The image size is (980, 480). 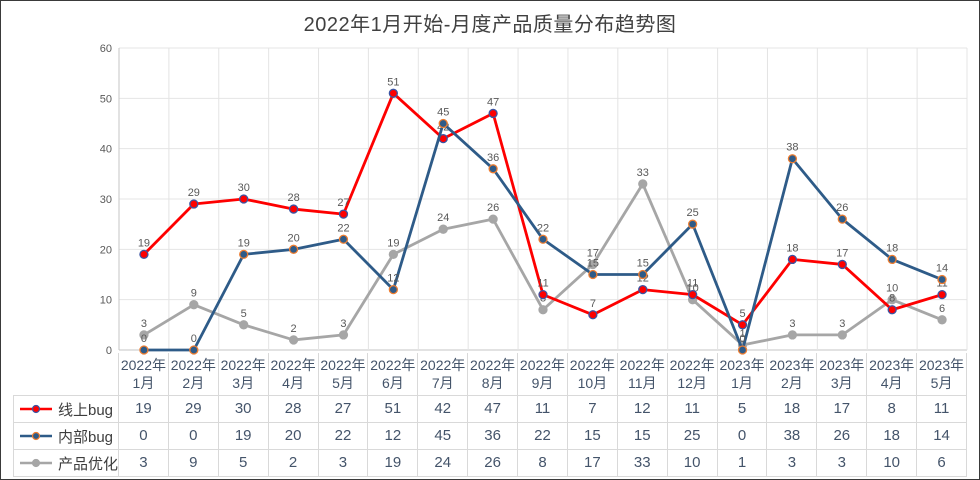 What do you see at coordinates (493, 409) in the screenshot?
I see `table-value-cell: 47` at bounding box center [493, 409].